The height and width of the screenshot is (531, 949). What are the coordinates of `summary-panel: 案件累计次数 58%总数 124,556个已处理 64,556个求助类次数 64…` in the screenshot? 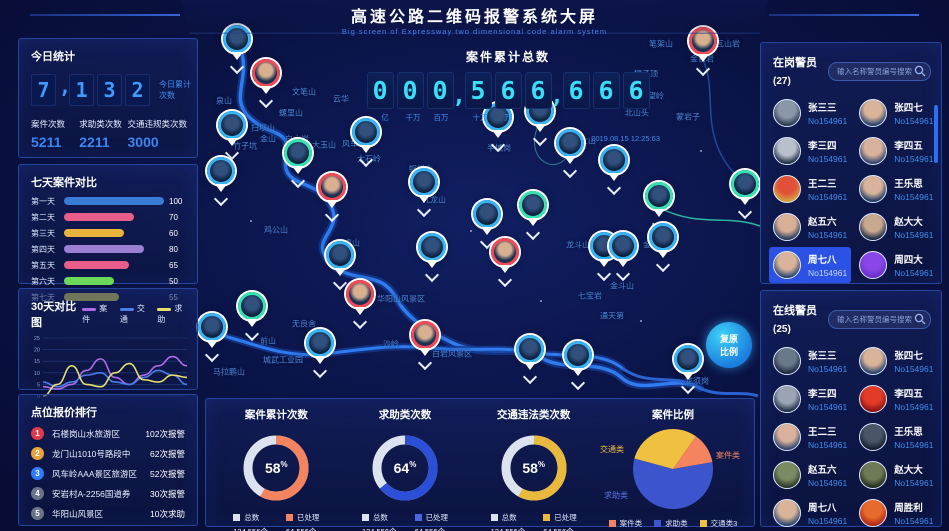 It's located at (480, 464).